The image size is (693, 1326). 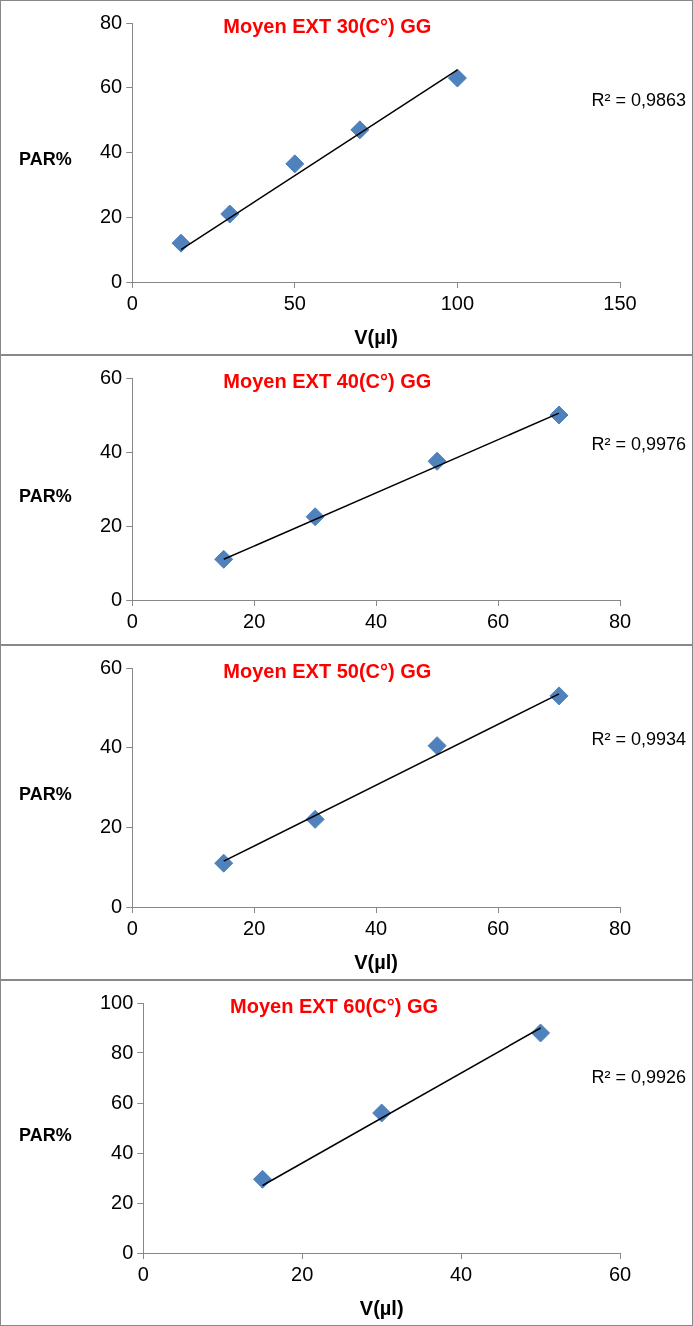 I want to click on chart-title: Moyen EXT 60(C°) GG, so click(x=334, y=1005).